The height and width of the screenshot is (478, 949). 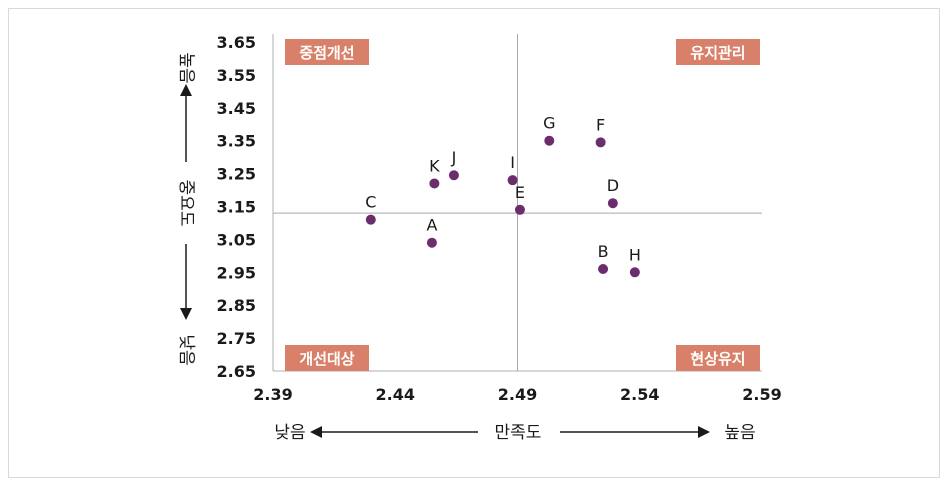 I want to click on data-point-k, so click(x=434, y=183).